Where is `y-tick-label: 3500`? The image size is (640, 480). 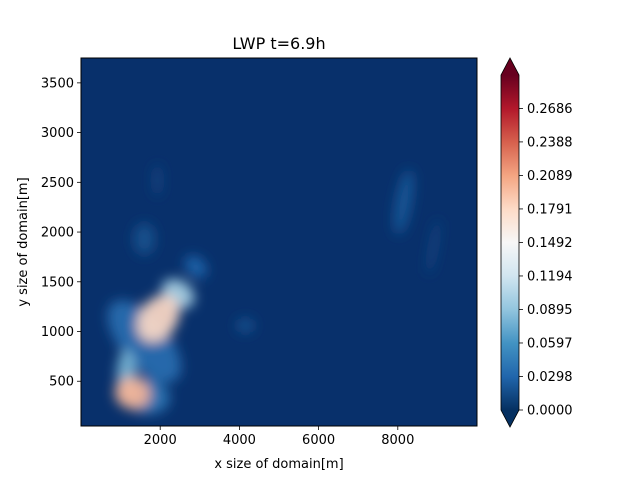 y-tick-label: 3500 is located at coordinates (57, 83).